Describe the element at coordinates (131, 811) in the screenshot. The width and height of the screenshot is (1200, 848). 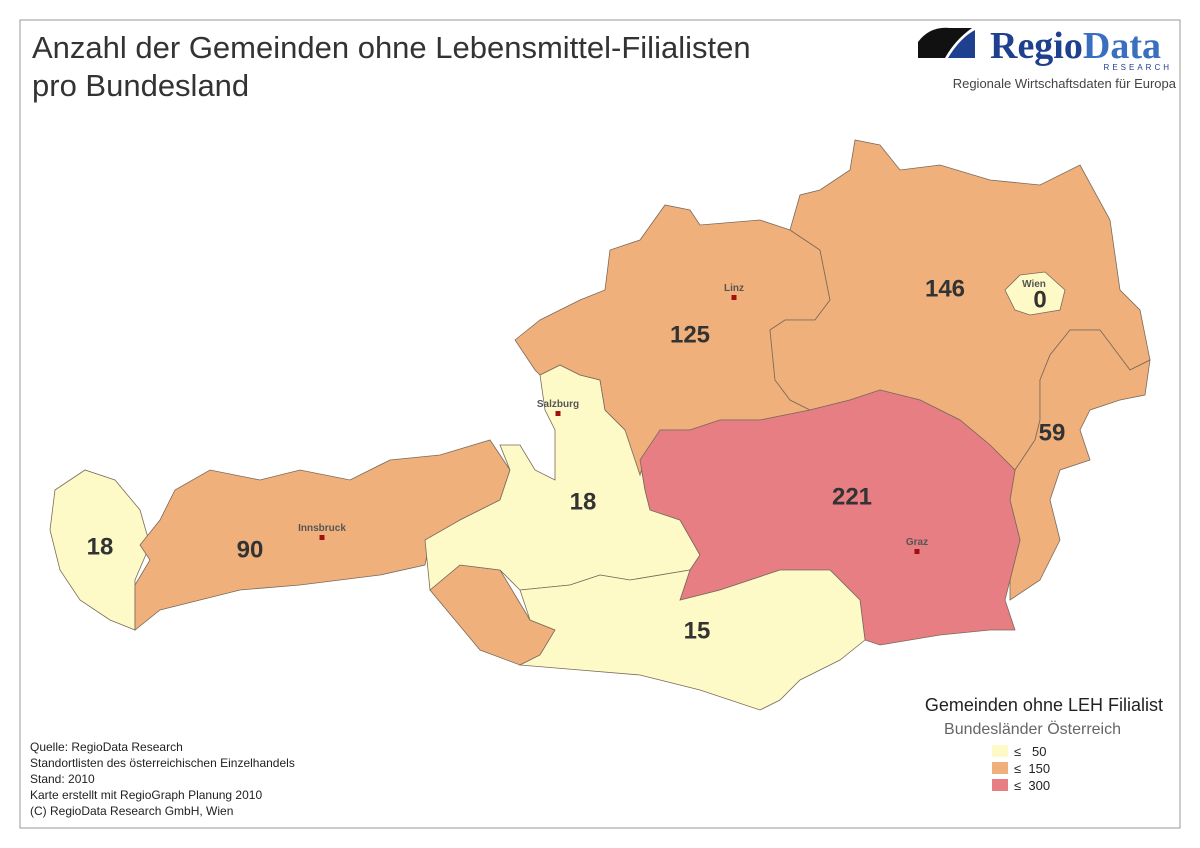
I see `source-line: (C) RegioData Research GmbH, Wien` at that location.